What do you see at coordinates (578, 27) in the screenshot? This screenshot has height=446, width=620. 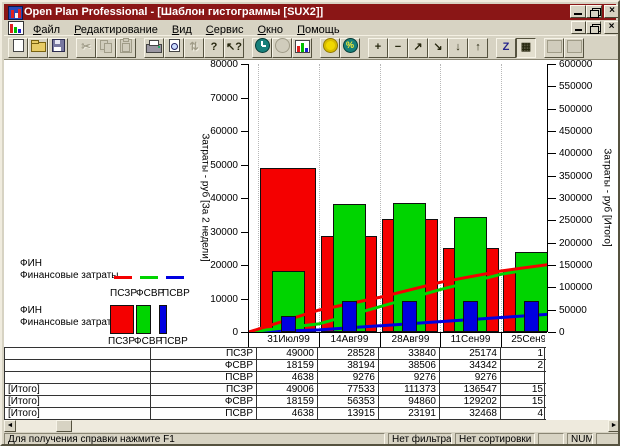 I see `mdi-minimize-button` at bounding box center [578, 27].